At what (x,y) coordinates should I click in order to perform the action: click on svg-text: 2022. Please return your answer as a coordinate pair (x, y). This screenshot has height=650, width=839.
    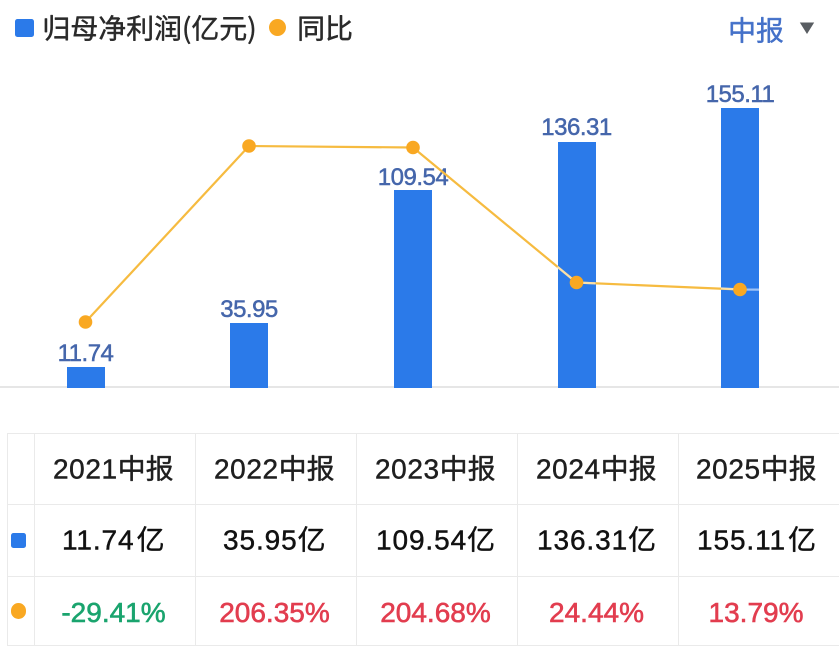
    Looking at the image, I should click on (246, 469).